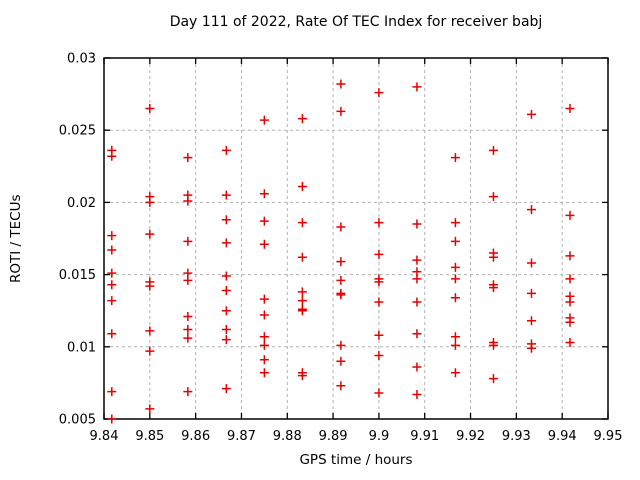 Image resolution: width=640 pixels, height=480 pixels. What do you see at coordinates (608, 436) in the screenshot?
I see `x-tick-label: 9.95` at bounding box center [608, 436].